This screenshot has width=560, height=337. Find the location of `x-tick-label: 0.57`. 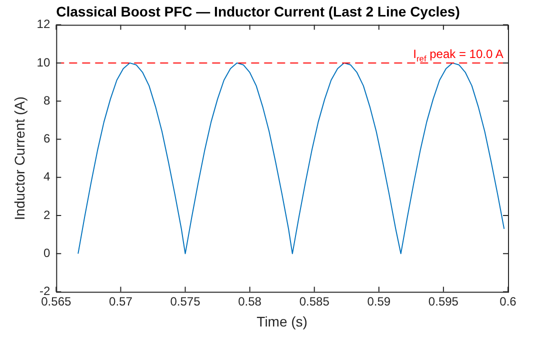

x-tick-label: 0.57 is located at coordinates (121, 301).